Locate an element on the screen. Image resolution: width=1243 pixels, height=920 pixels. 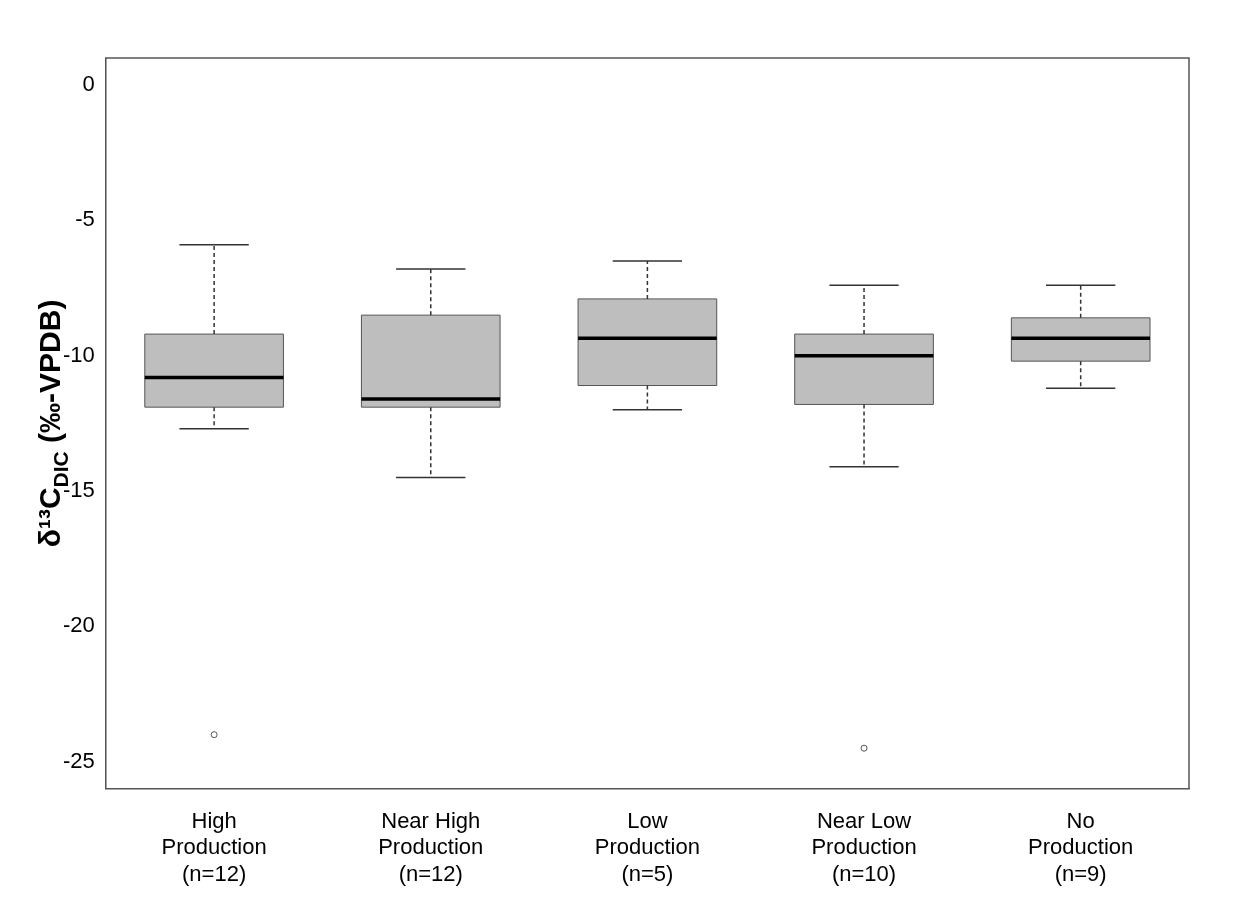
y-tick-label: -20 is located at coordinates (79, 625).